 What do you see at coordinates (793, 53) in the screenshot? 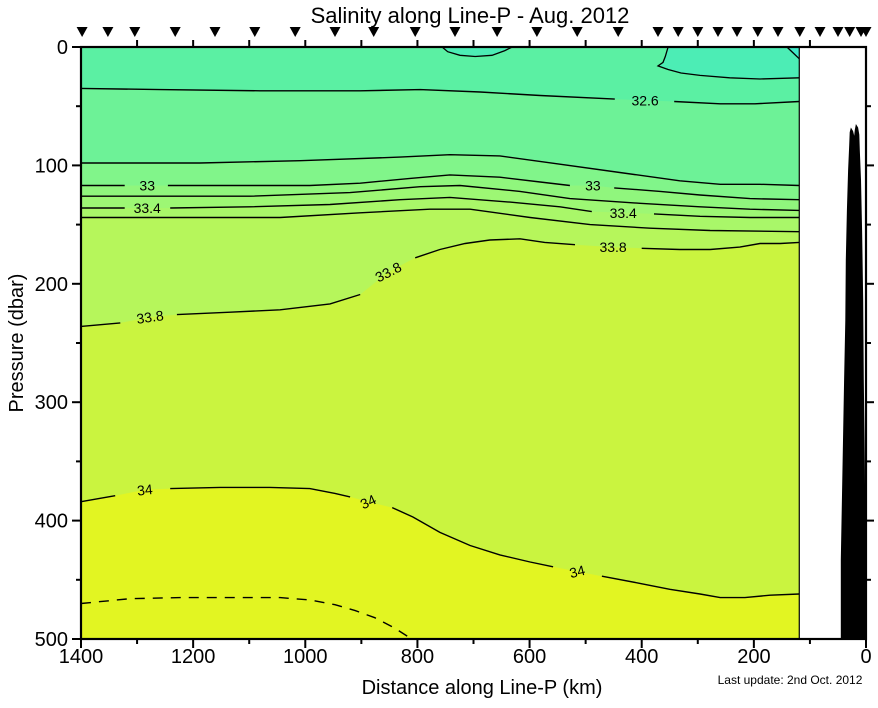
I see `corner-surface-contour` at bounding box center [793, 53].